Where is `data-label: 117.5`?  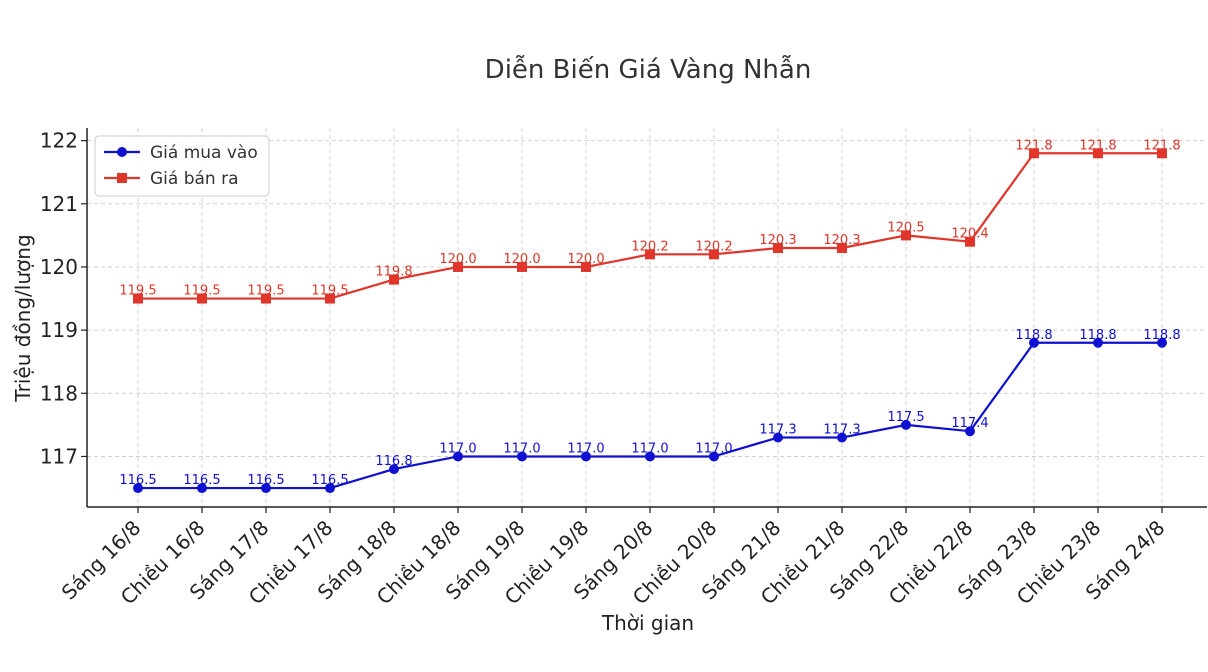
data-label: 117.5 is located at coordinates (905, 417).